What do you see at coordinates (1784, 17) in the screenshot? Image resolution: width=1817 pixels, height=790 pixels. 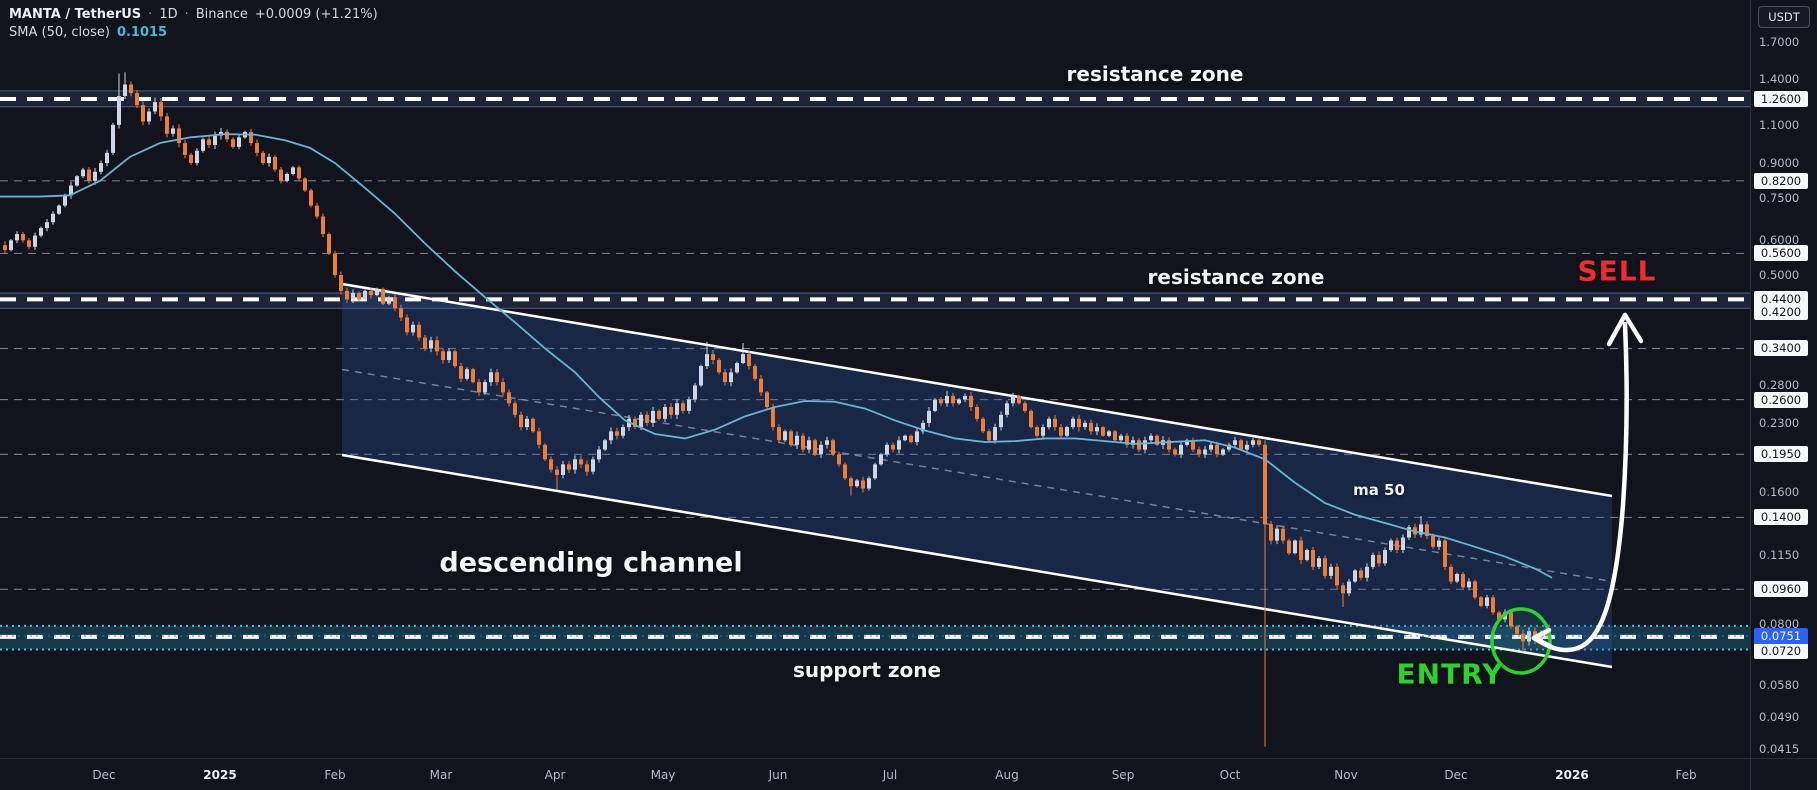 I see `currency-toggle-button: USDT` at bounding box center [1784, 17].